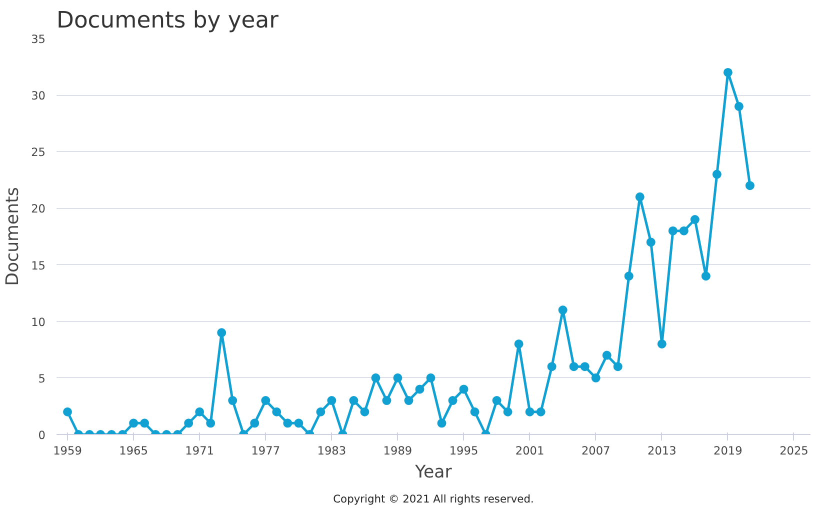  Describe the element at coordinates (168, 21) in the screenshot. I see `chart-title: Documents by year` at that location.